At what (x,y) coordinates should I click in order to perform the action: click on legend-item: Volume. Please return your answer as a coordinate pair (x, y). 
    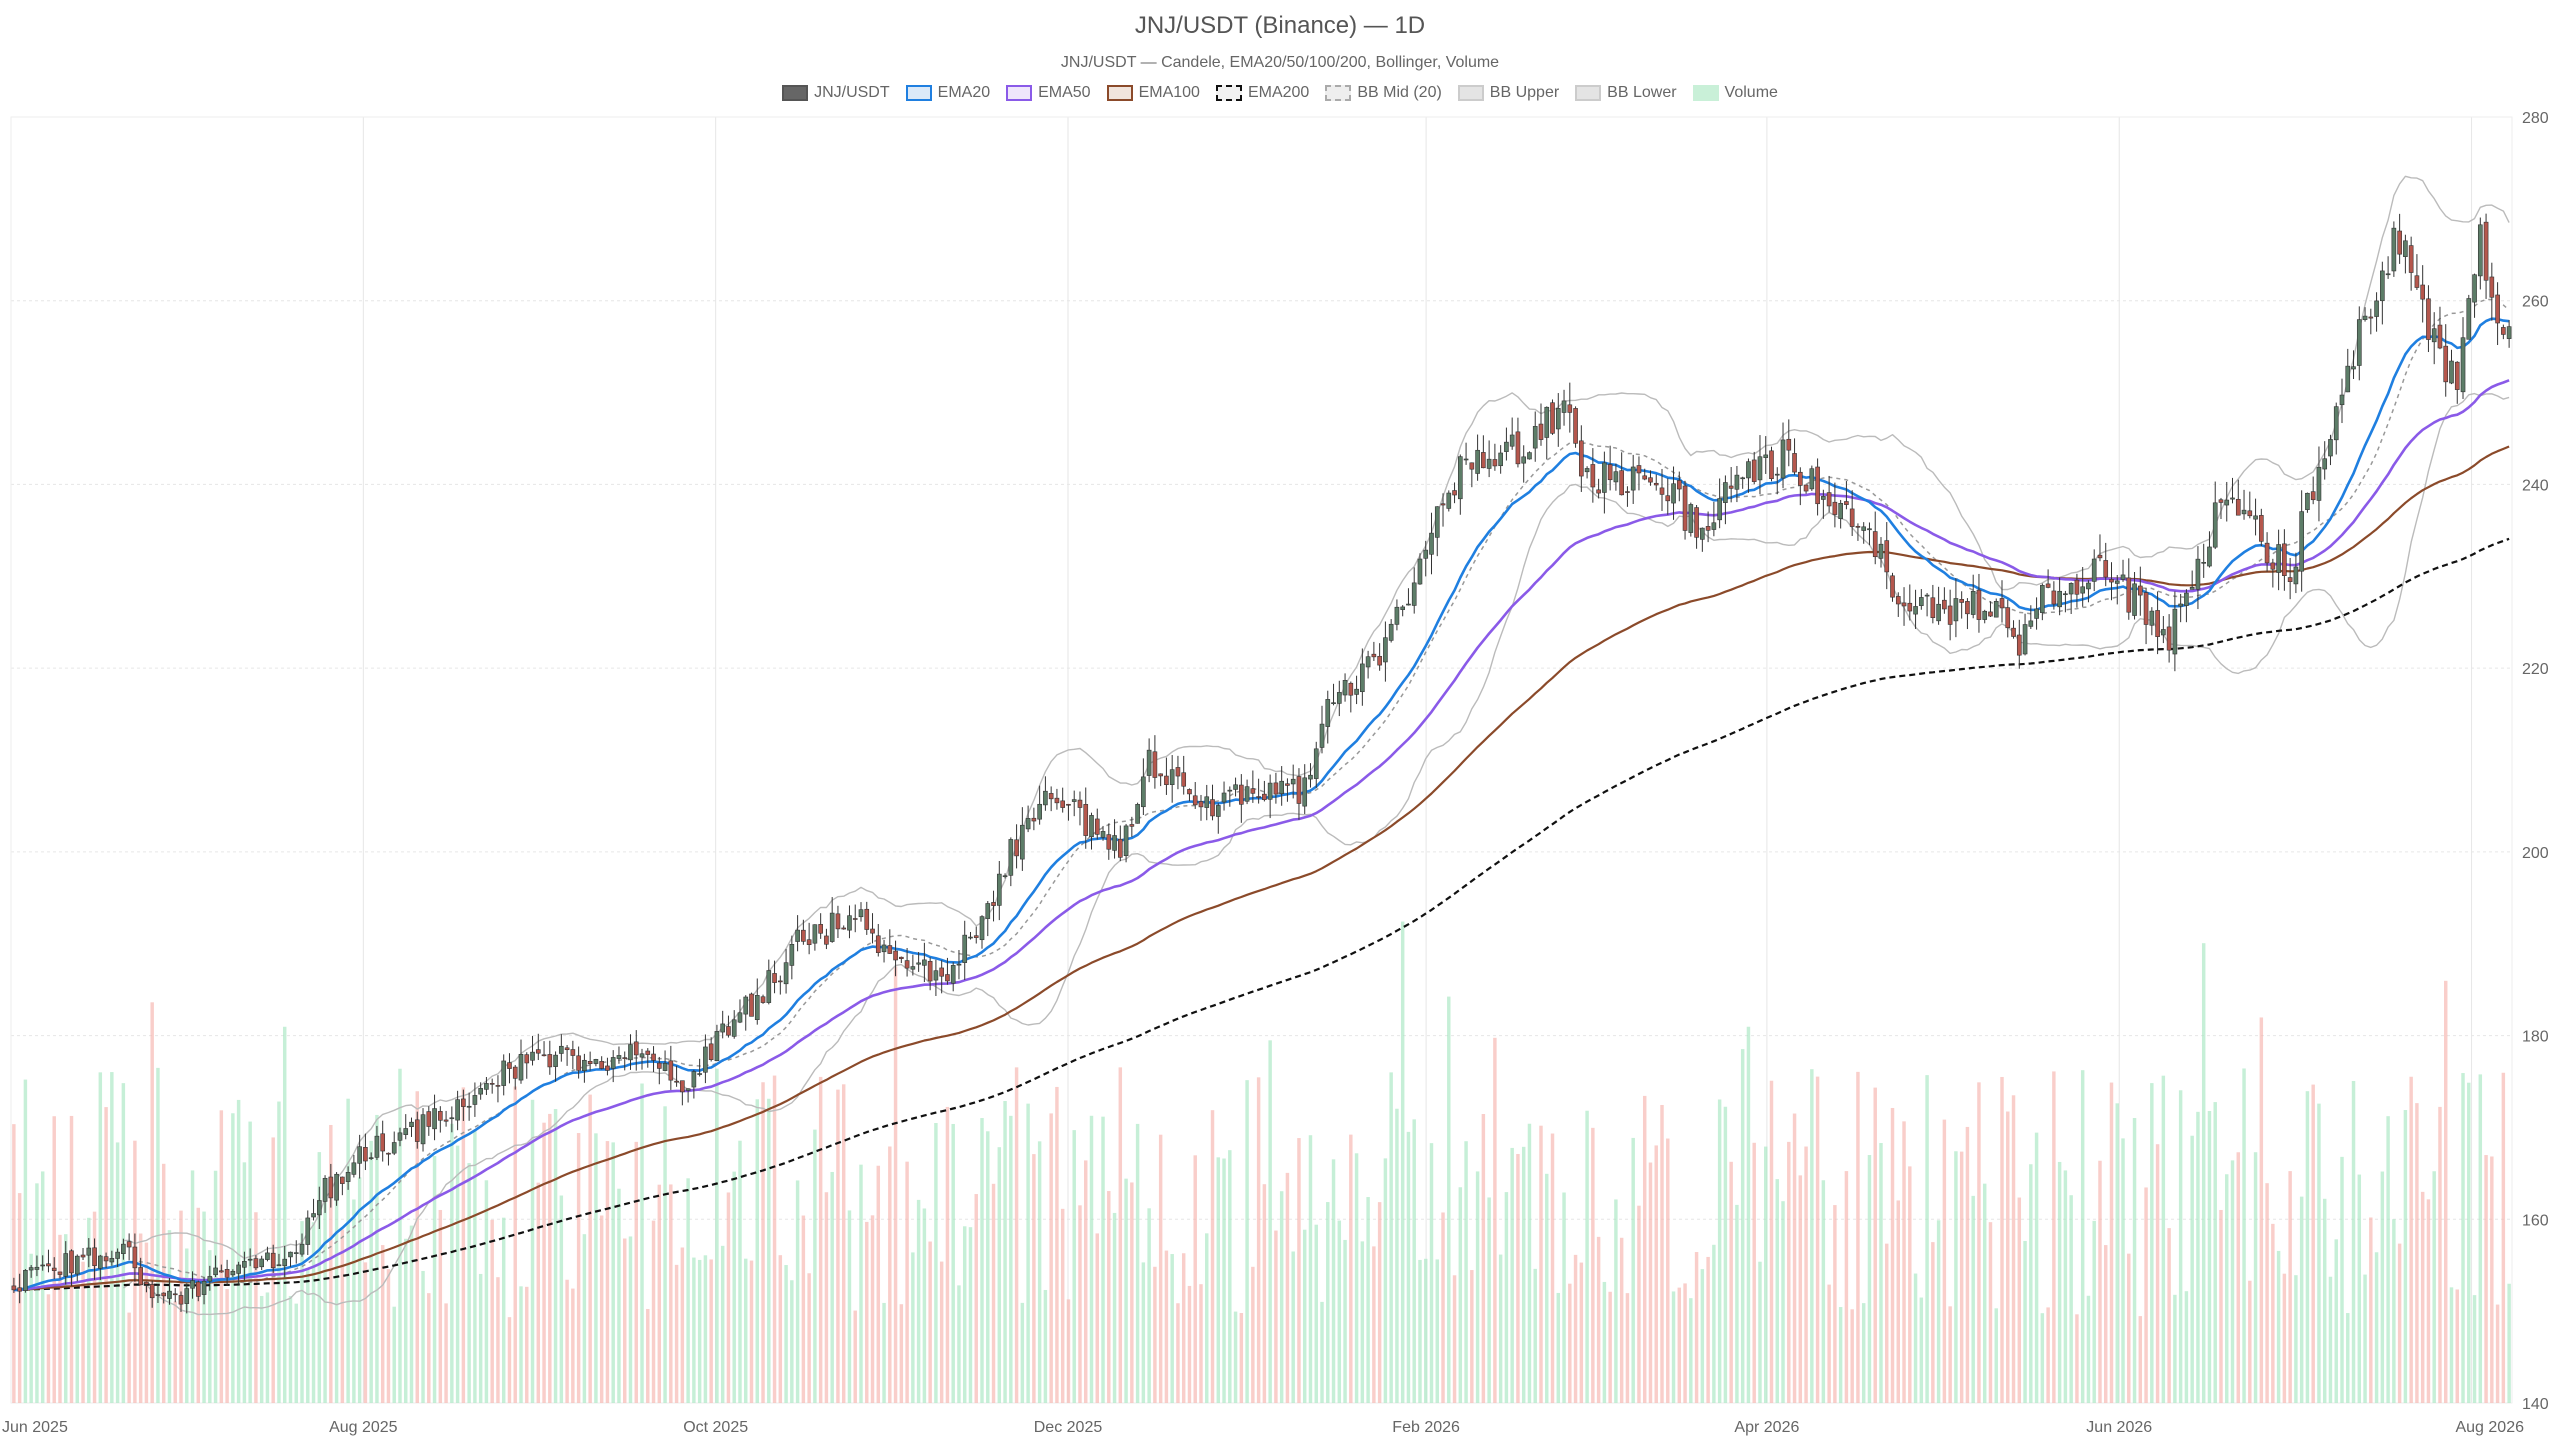
    Looking at the image, I should click on (1735, 93).